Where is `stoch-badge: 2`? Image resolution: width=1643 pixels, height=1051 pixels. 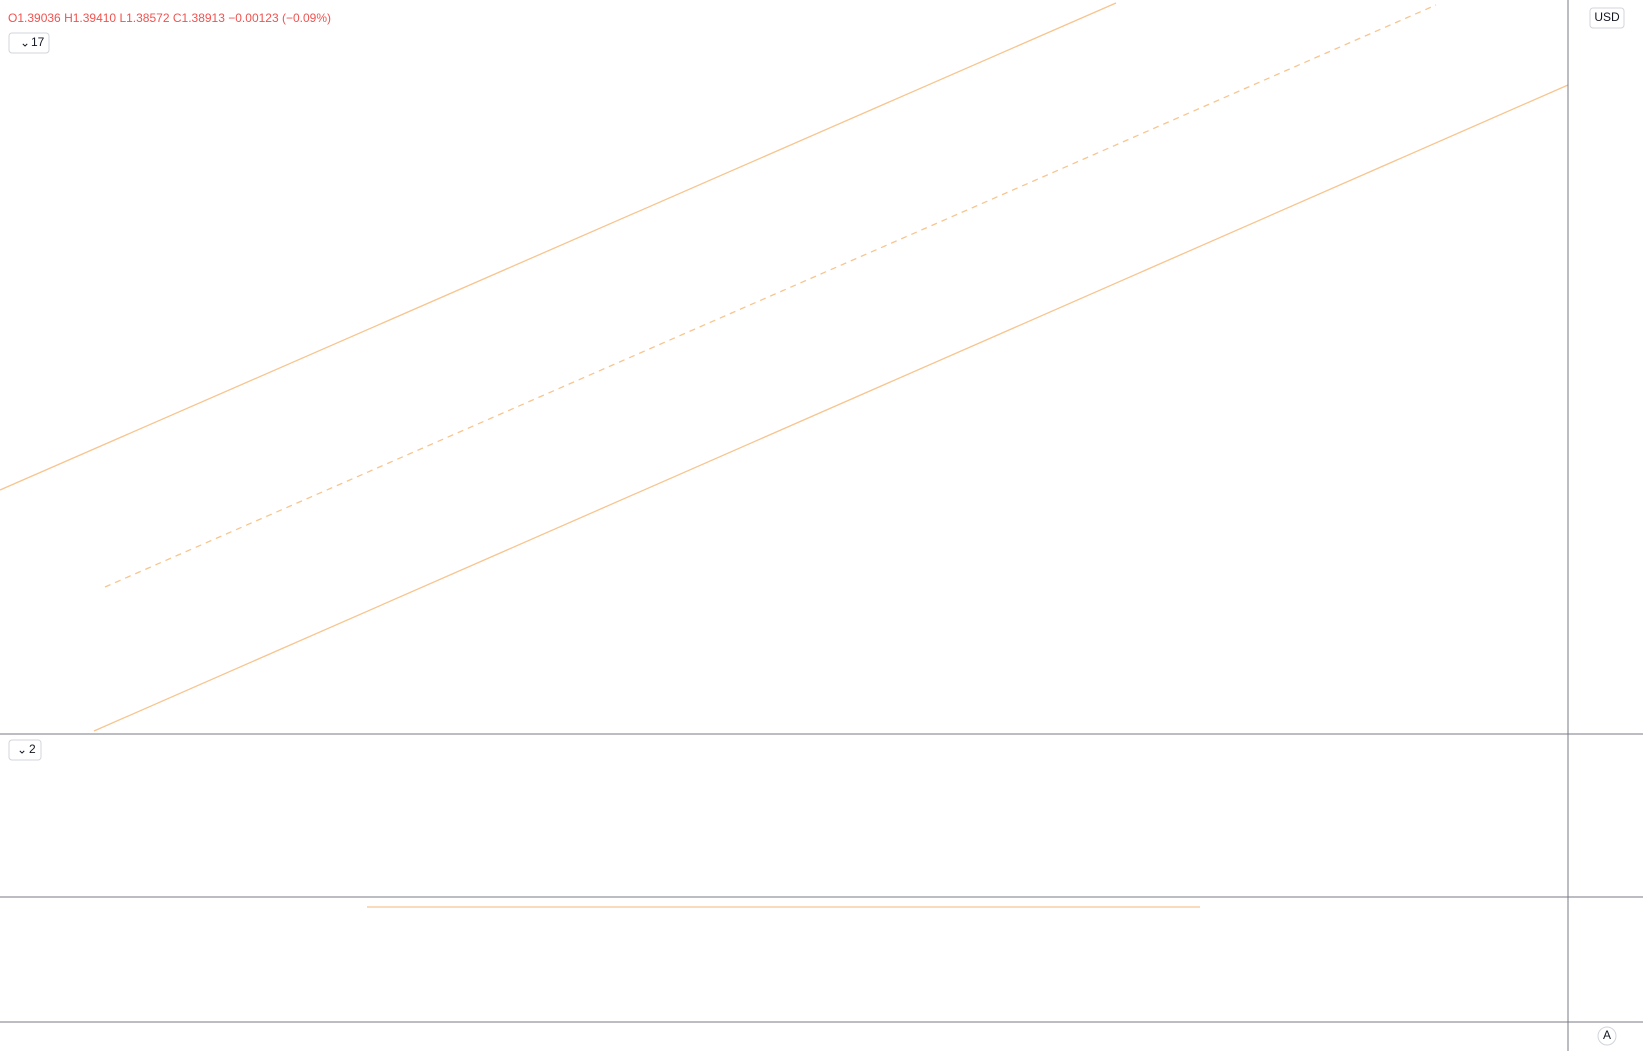 stoch-badge: 2 is located at coordinates (32, 749).